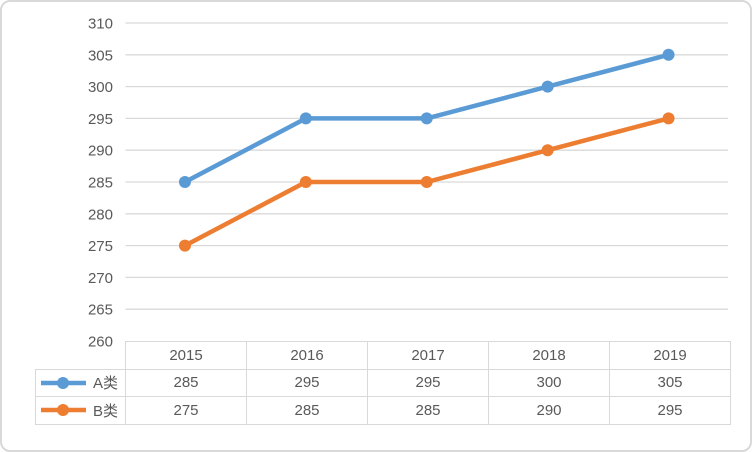 The image size is (752, 452). Describe the element at coordinates (100, 278) in the screenshot. I see `y-axis-tick-label: 270` at that location.